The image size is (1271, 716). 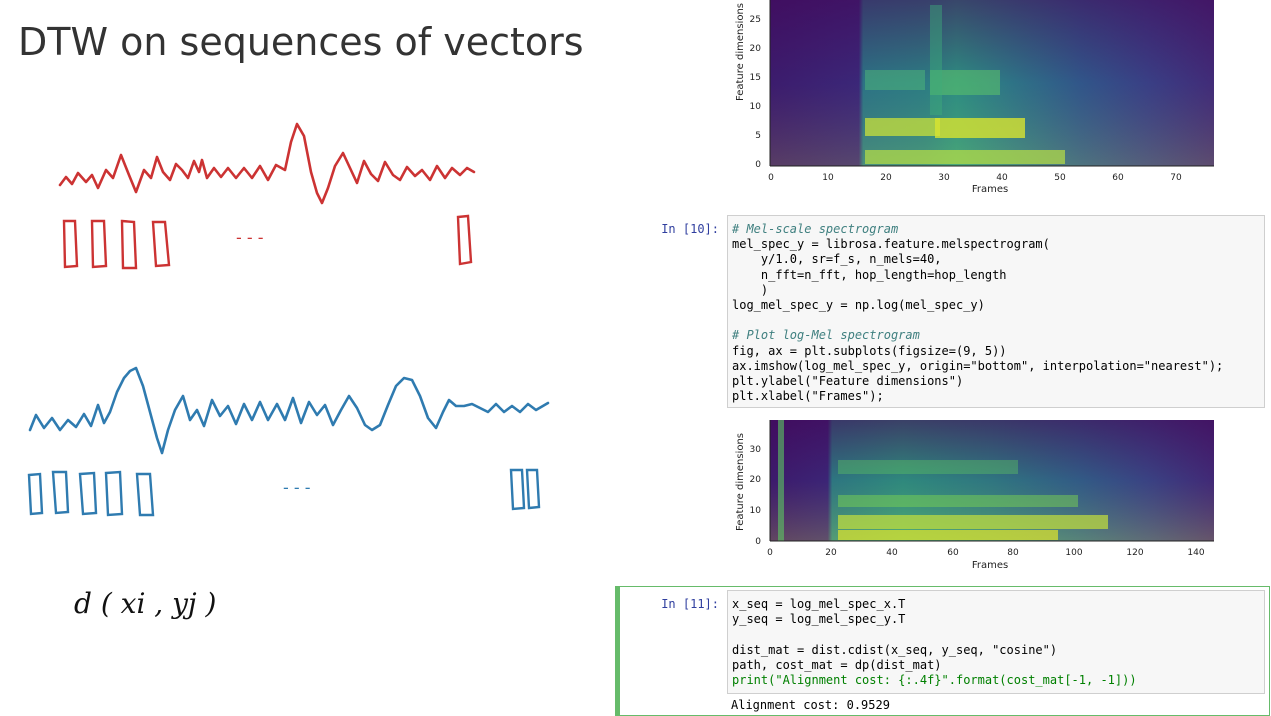 I want to click on blue-ellipsis: - - -, so click(x=297, y=487).